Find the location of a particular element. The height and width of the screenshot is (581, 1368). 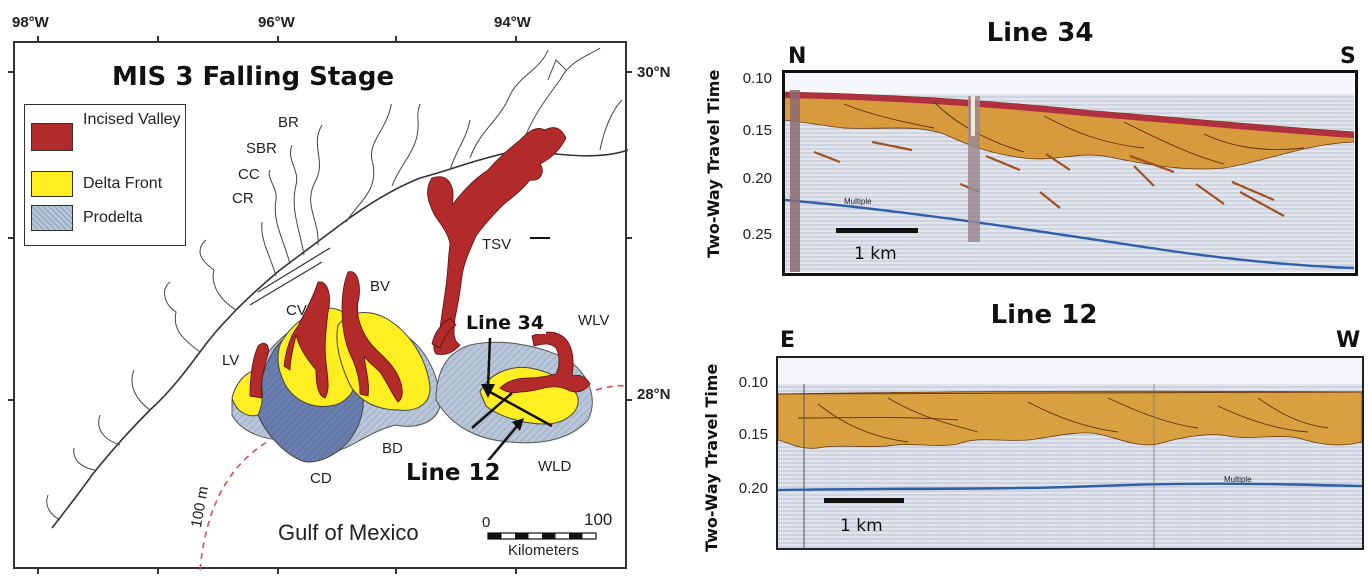

direction-right: S is located at coordinates (1348, 56).